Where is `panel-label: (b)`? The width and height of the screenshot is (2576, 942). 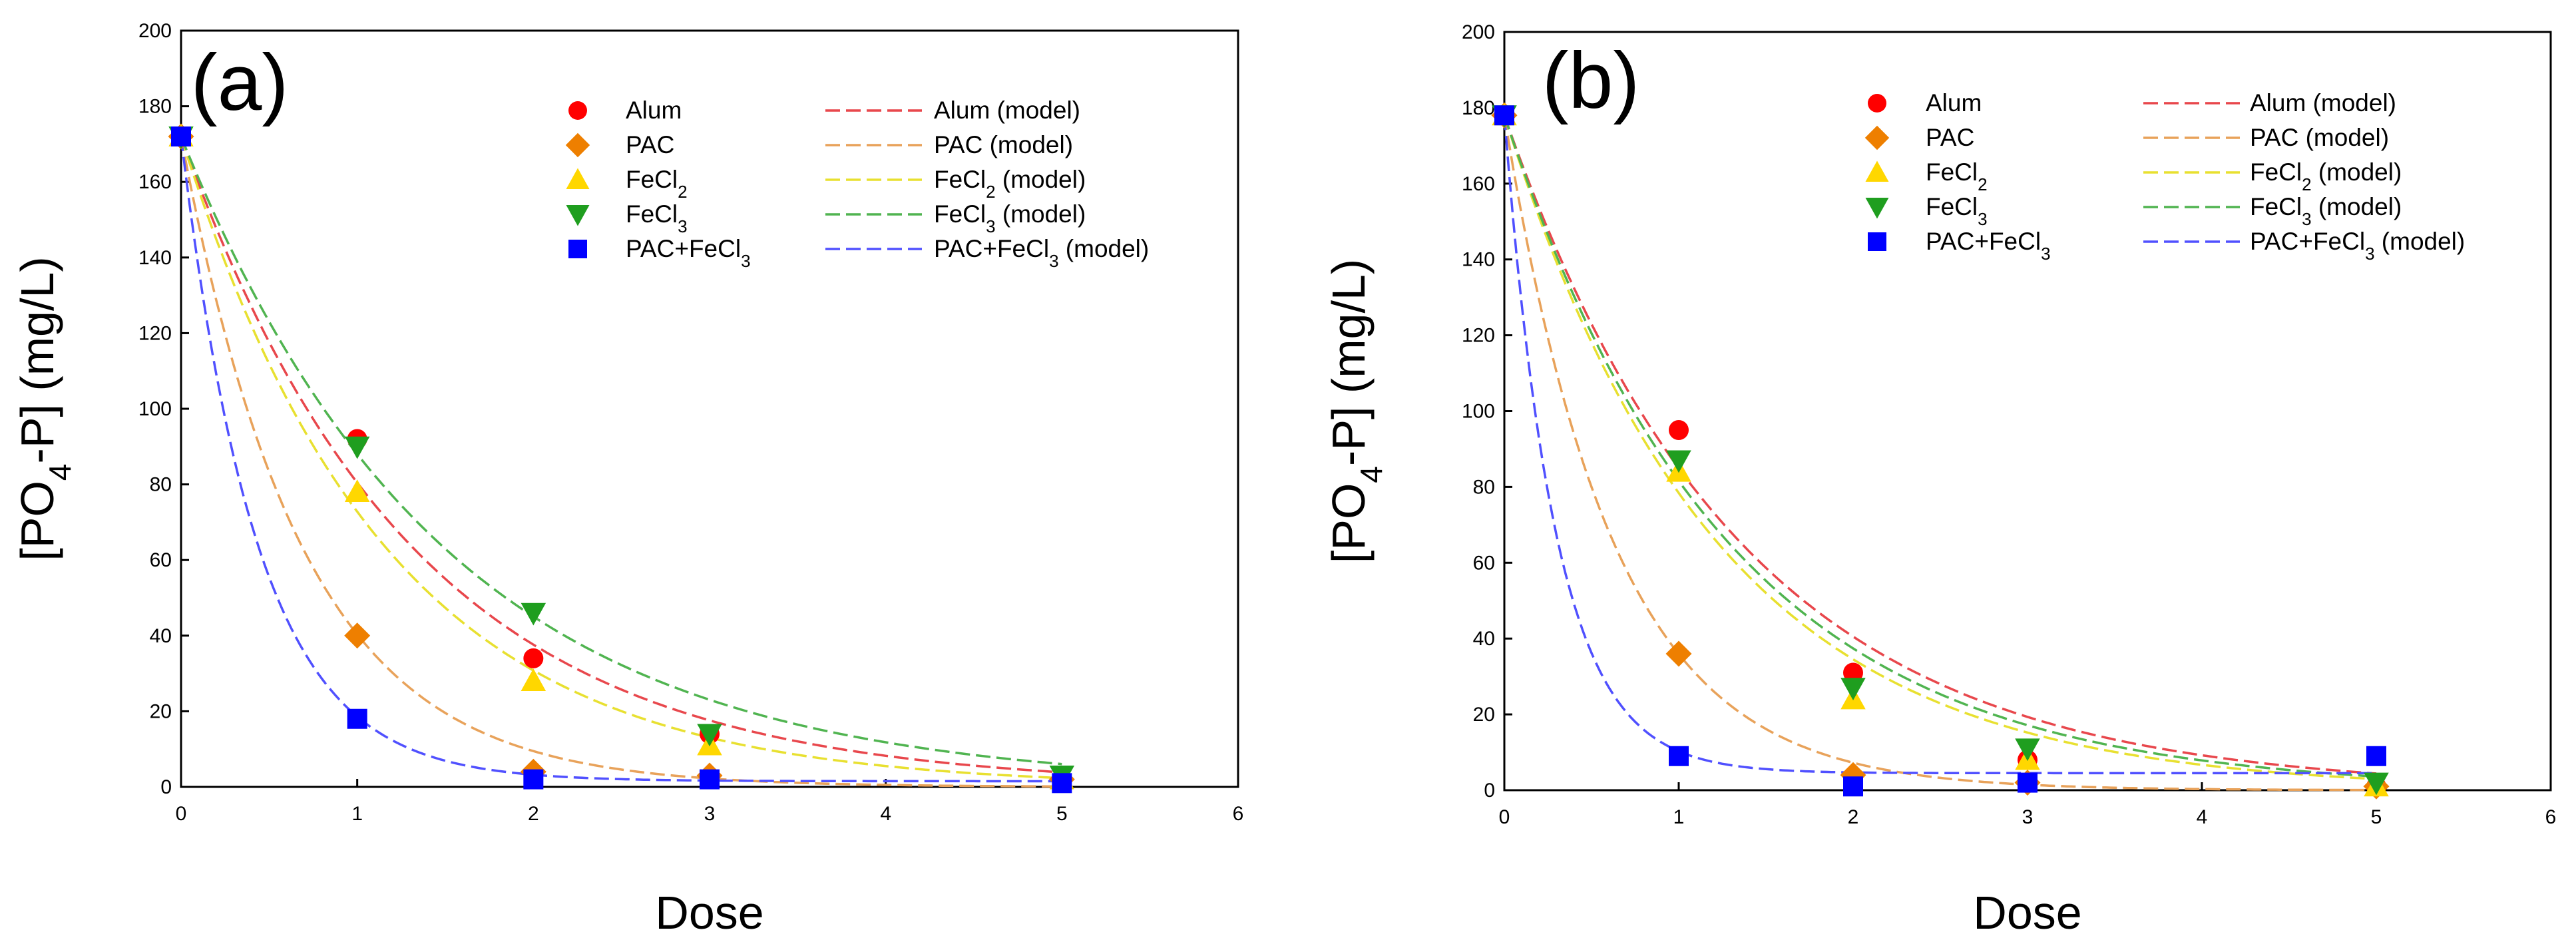 panel-label: (b) is located at coordinates (1591, 80).